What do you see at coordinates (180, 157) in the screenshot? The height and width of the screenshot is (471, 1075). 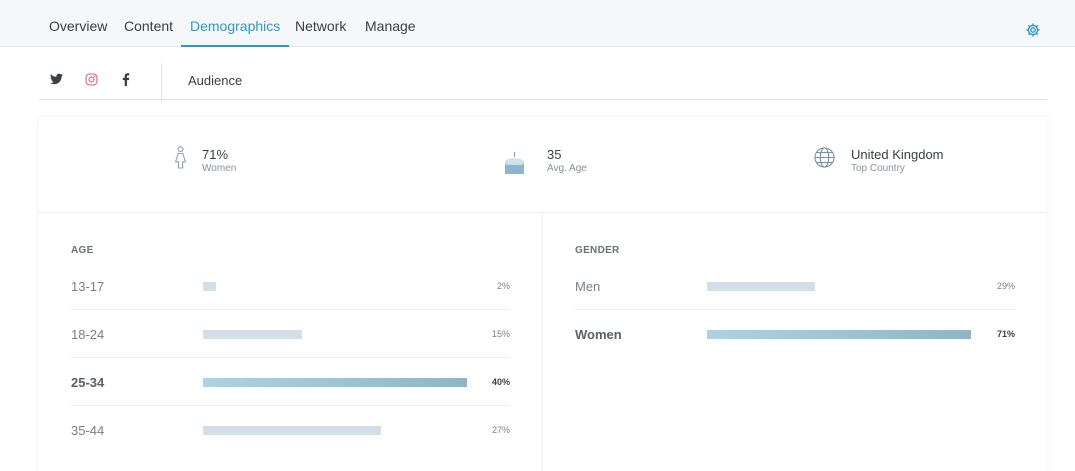 I see `person-icon` at bounding box center [180, 157].